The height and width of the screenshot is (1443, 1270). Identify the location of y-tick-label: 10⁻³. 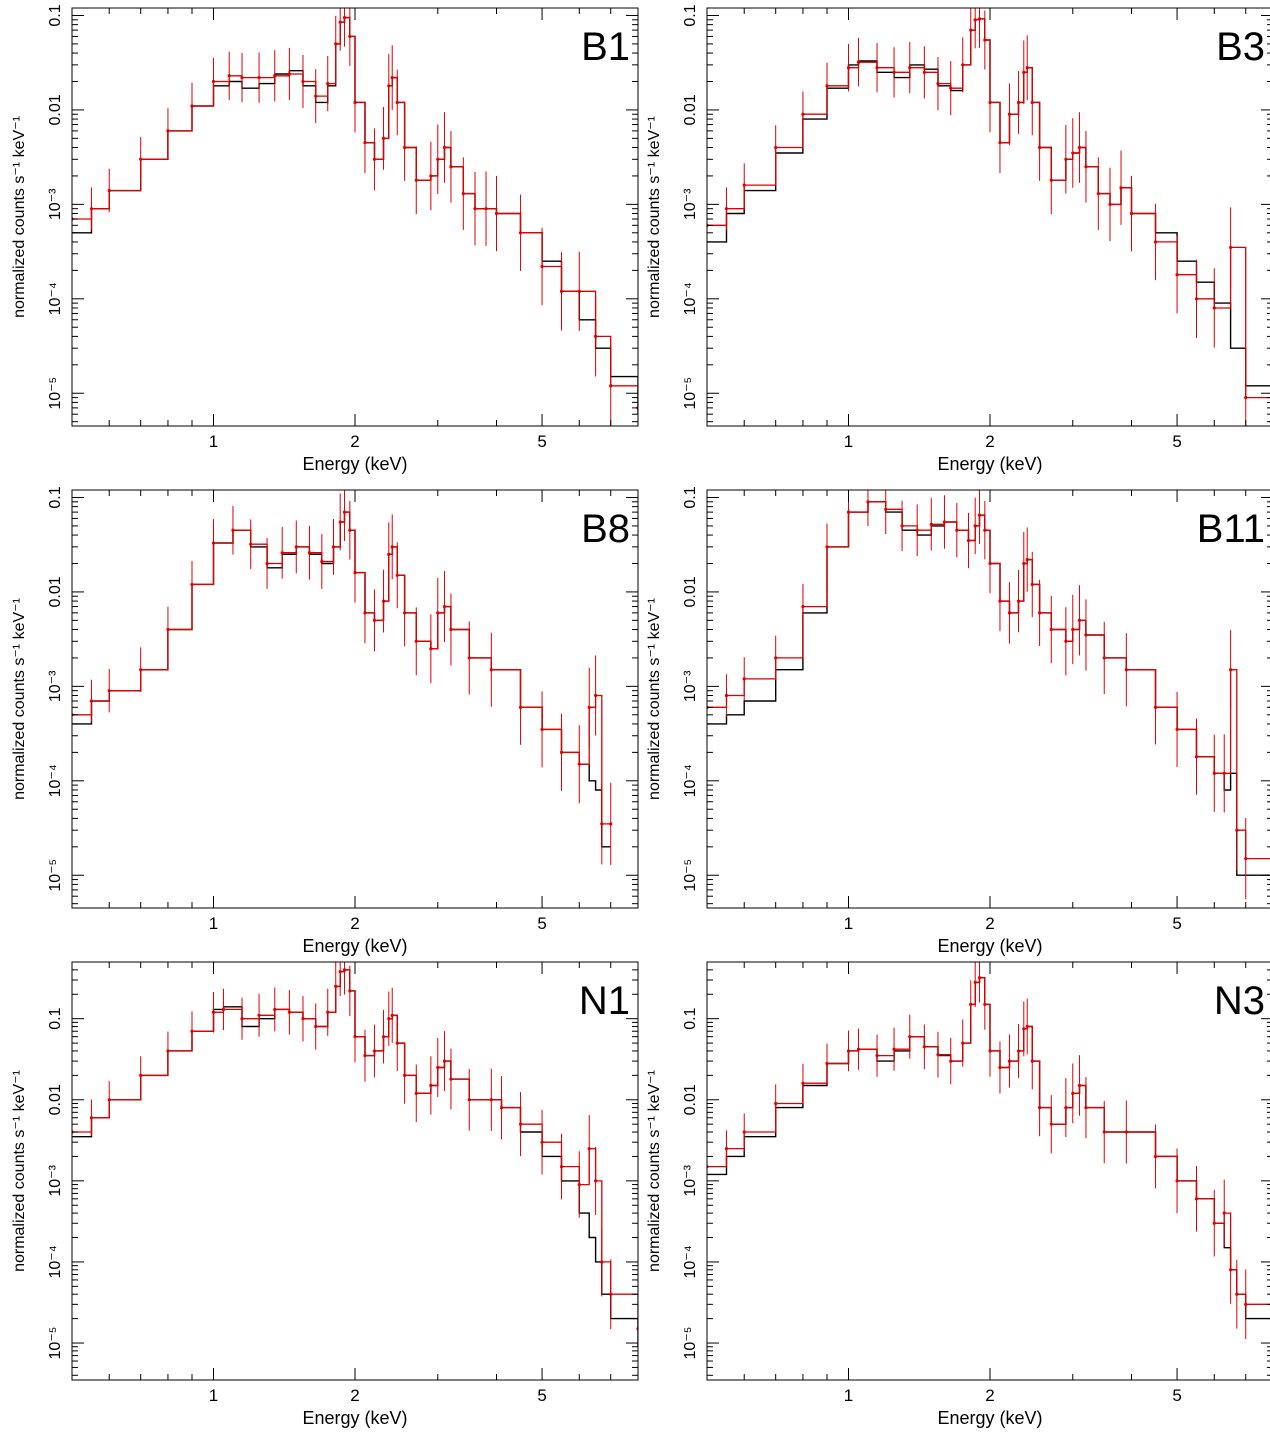
(55, 686).